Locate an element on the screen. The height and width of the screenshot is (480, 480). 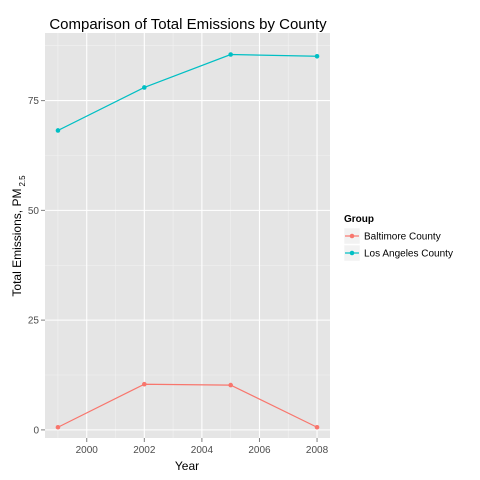
series-line-los-angeles-county is located at coordinates (187, 92).